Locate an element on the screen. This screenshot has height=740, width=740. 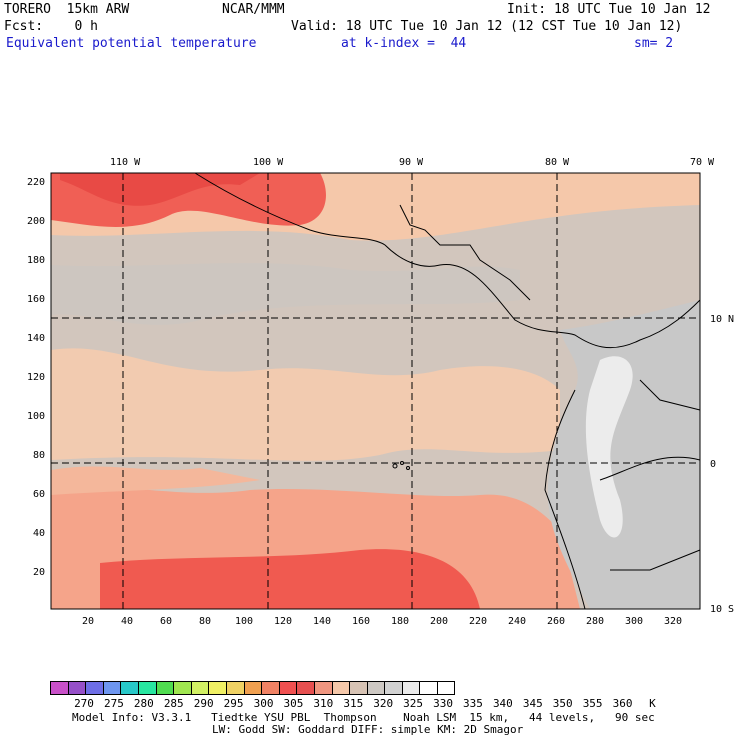
colorbar-label: 295 is located at coordinates (233, 703).